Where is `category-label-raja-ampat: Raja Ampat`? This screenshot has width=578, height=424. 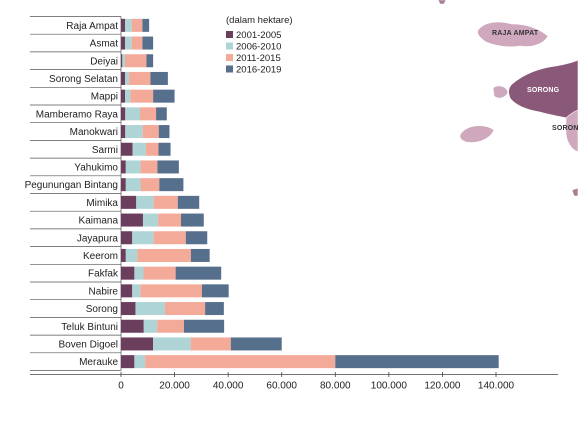
category-label-raja-ampat: Raja Ampat is located at coordinates (92, 26).